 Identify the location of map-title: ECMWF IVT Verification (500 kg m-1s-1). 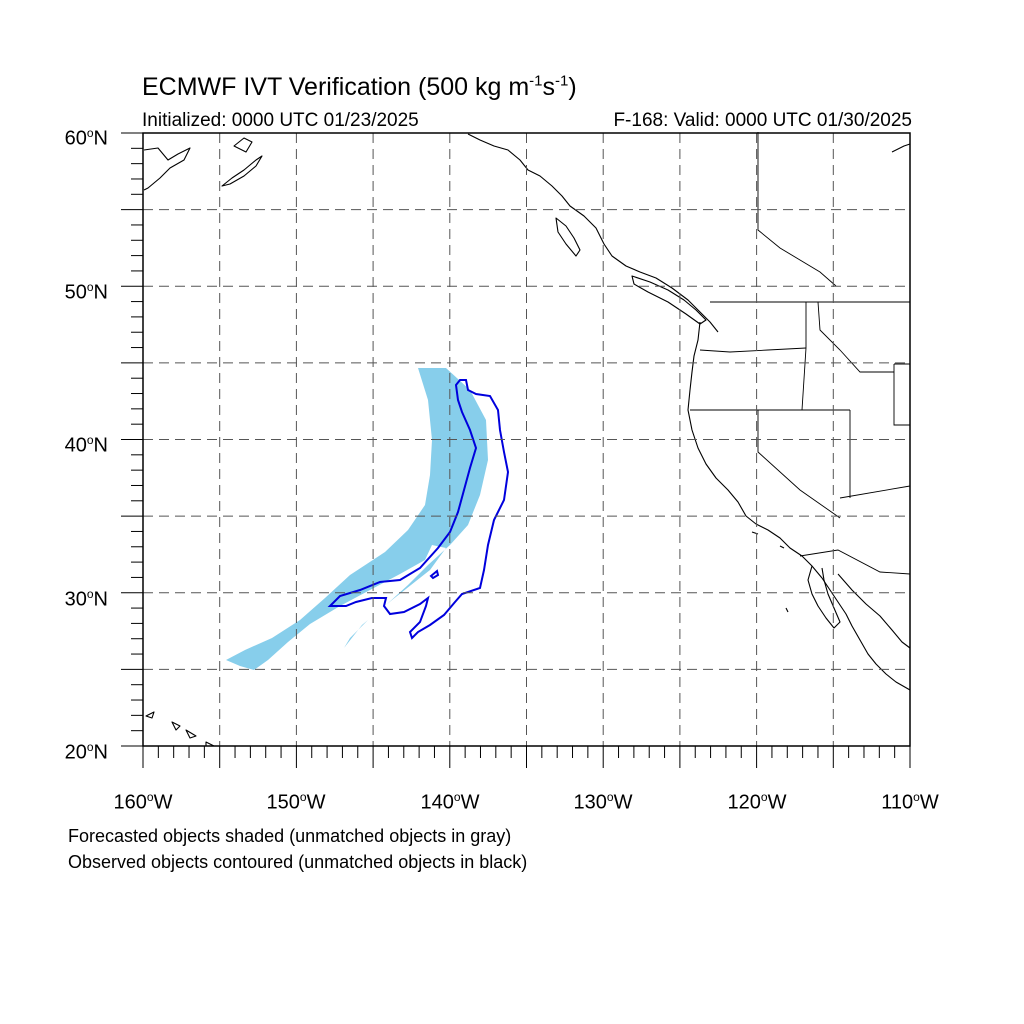
(359, 86).